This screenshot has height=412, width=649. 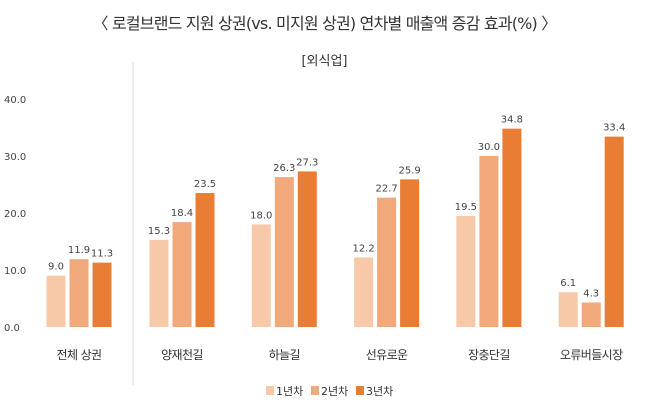 I want to click on data-label: 4.3, so click(x=591, y=293).